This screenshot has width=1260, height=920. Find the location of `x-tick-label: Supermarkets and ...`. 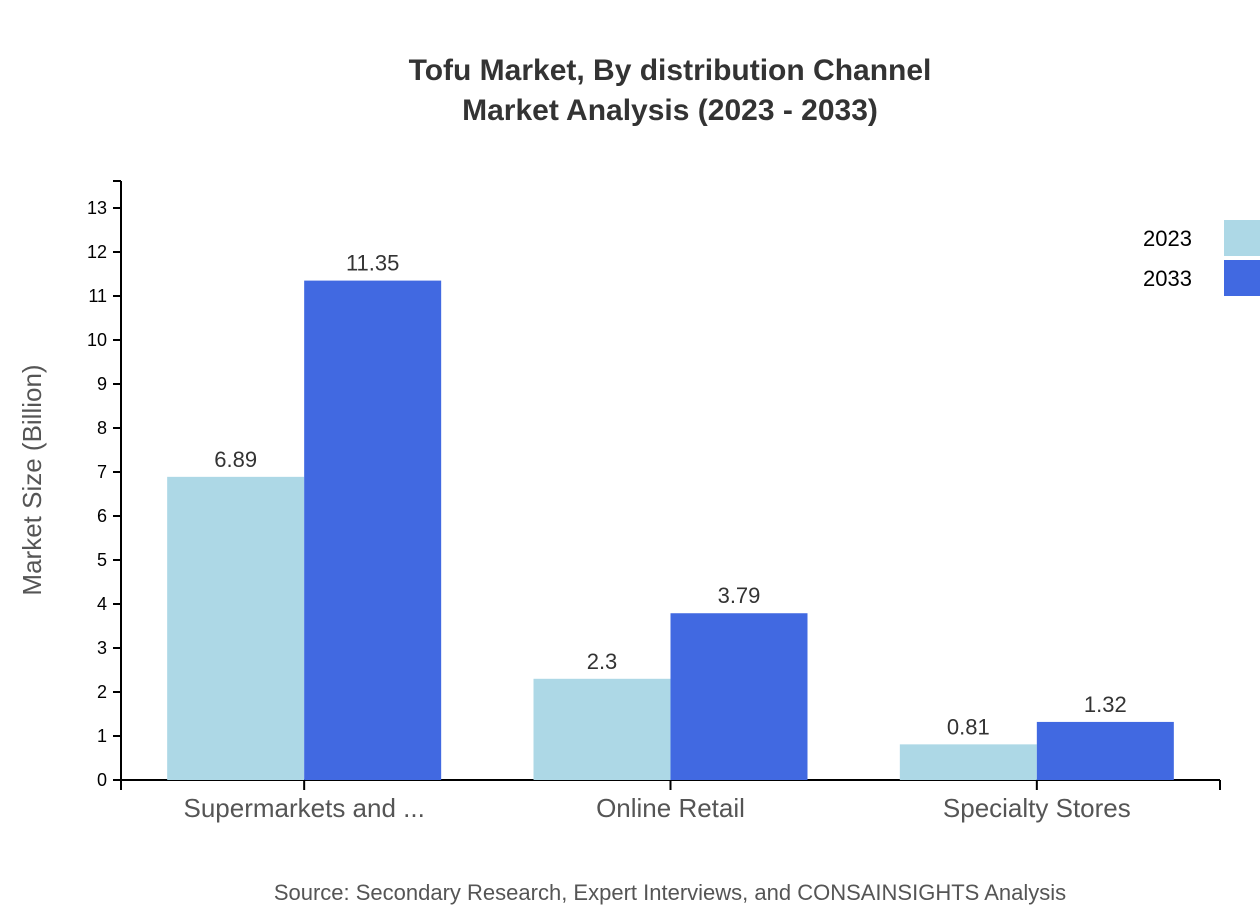

x-tick-label: Supermarkets and ... is located at coordinates (303, 808).